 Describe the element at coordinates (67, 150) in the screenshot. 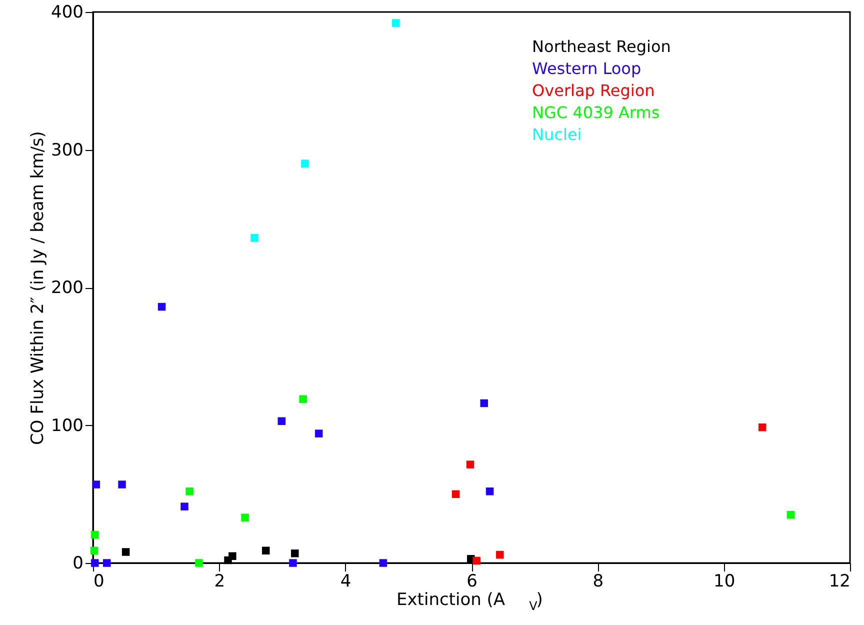

I see `y-tick-label: 300` at that location.